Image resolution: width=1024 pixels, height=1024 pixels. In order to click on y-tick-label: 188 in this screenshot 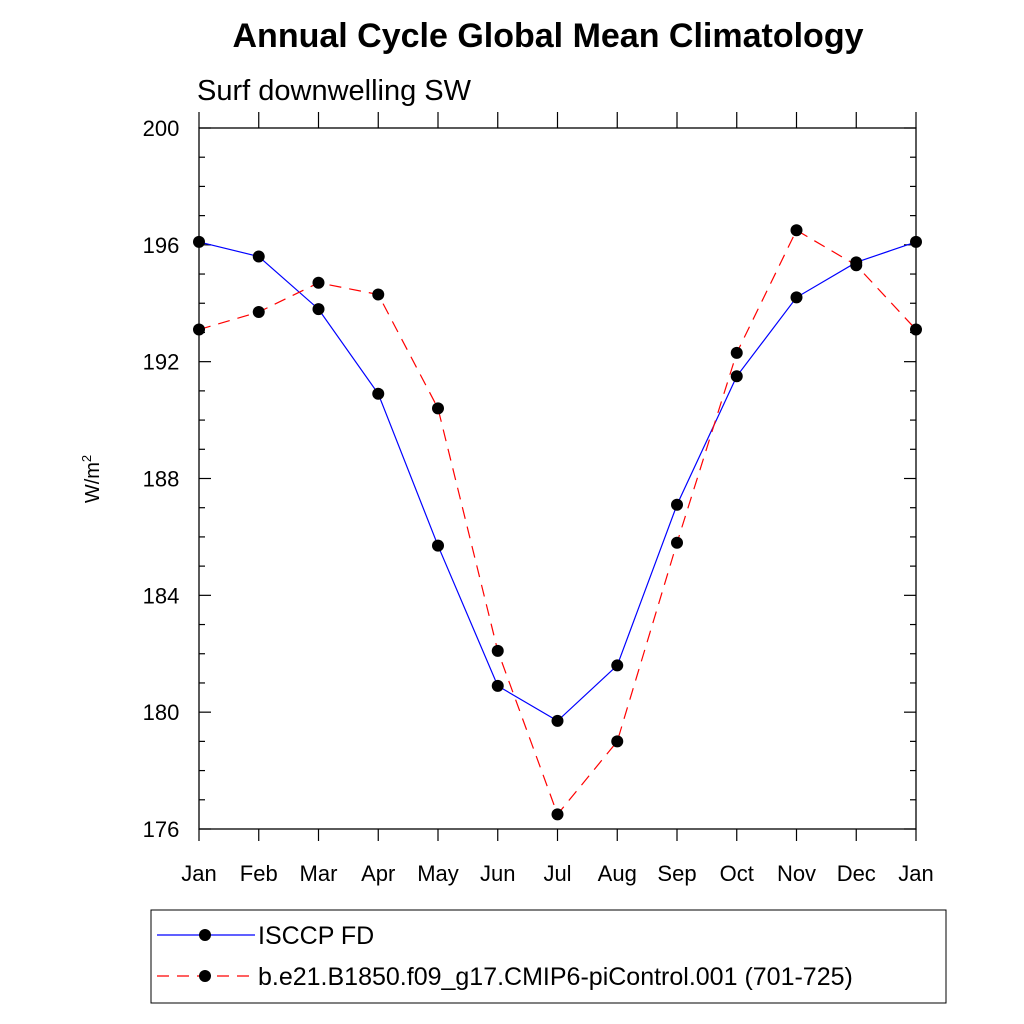, I will do `click(161, 479)`.